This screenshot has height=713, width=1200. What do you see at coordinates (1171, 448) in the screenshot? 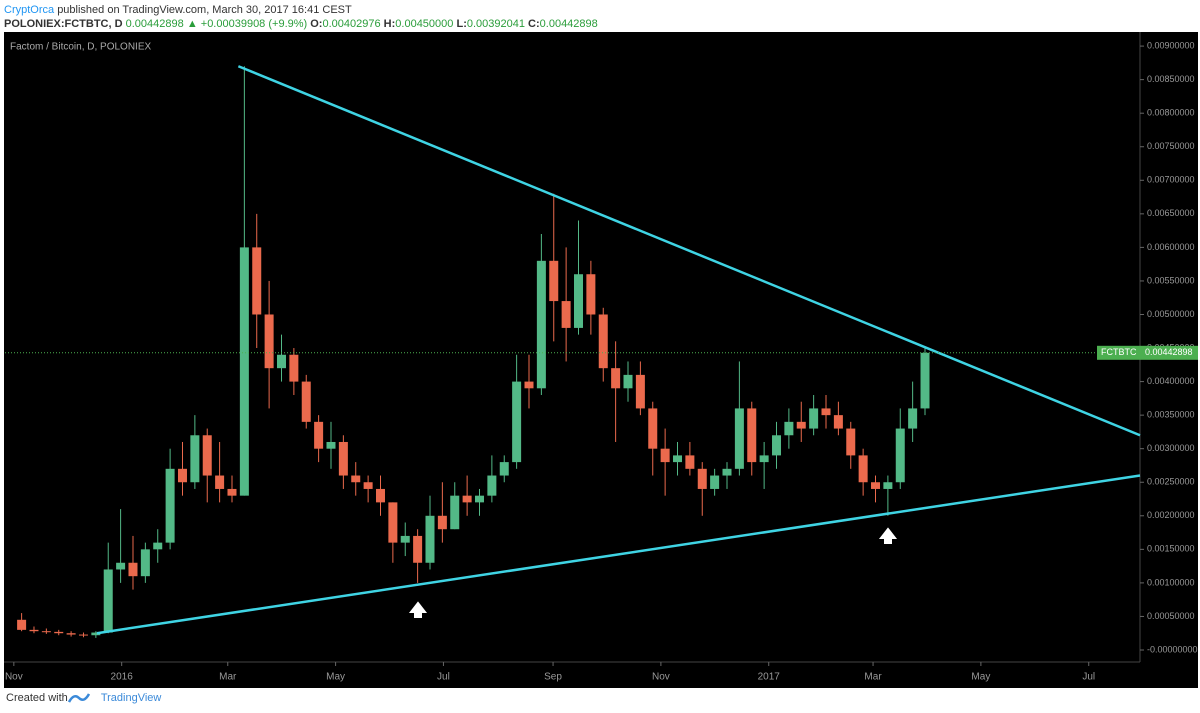
I see `y-tick-label: 0.00300000` at bounding box center [1171, 448].